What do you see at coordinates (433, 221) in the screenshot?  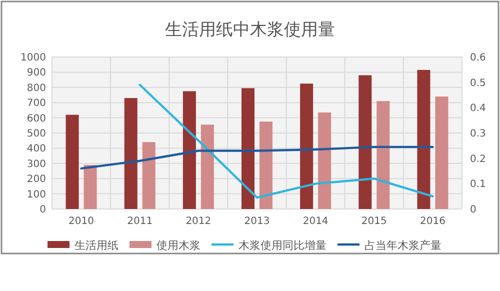 I see `x-tick-label: 2016` at bounding box center [433, 221].